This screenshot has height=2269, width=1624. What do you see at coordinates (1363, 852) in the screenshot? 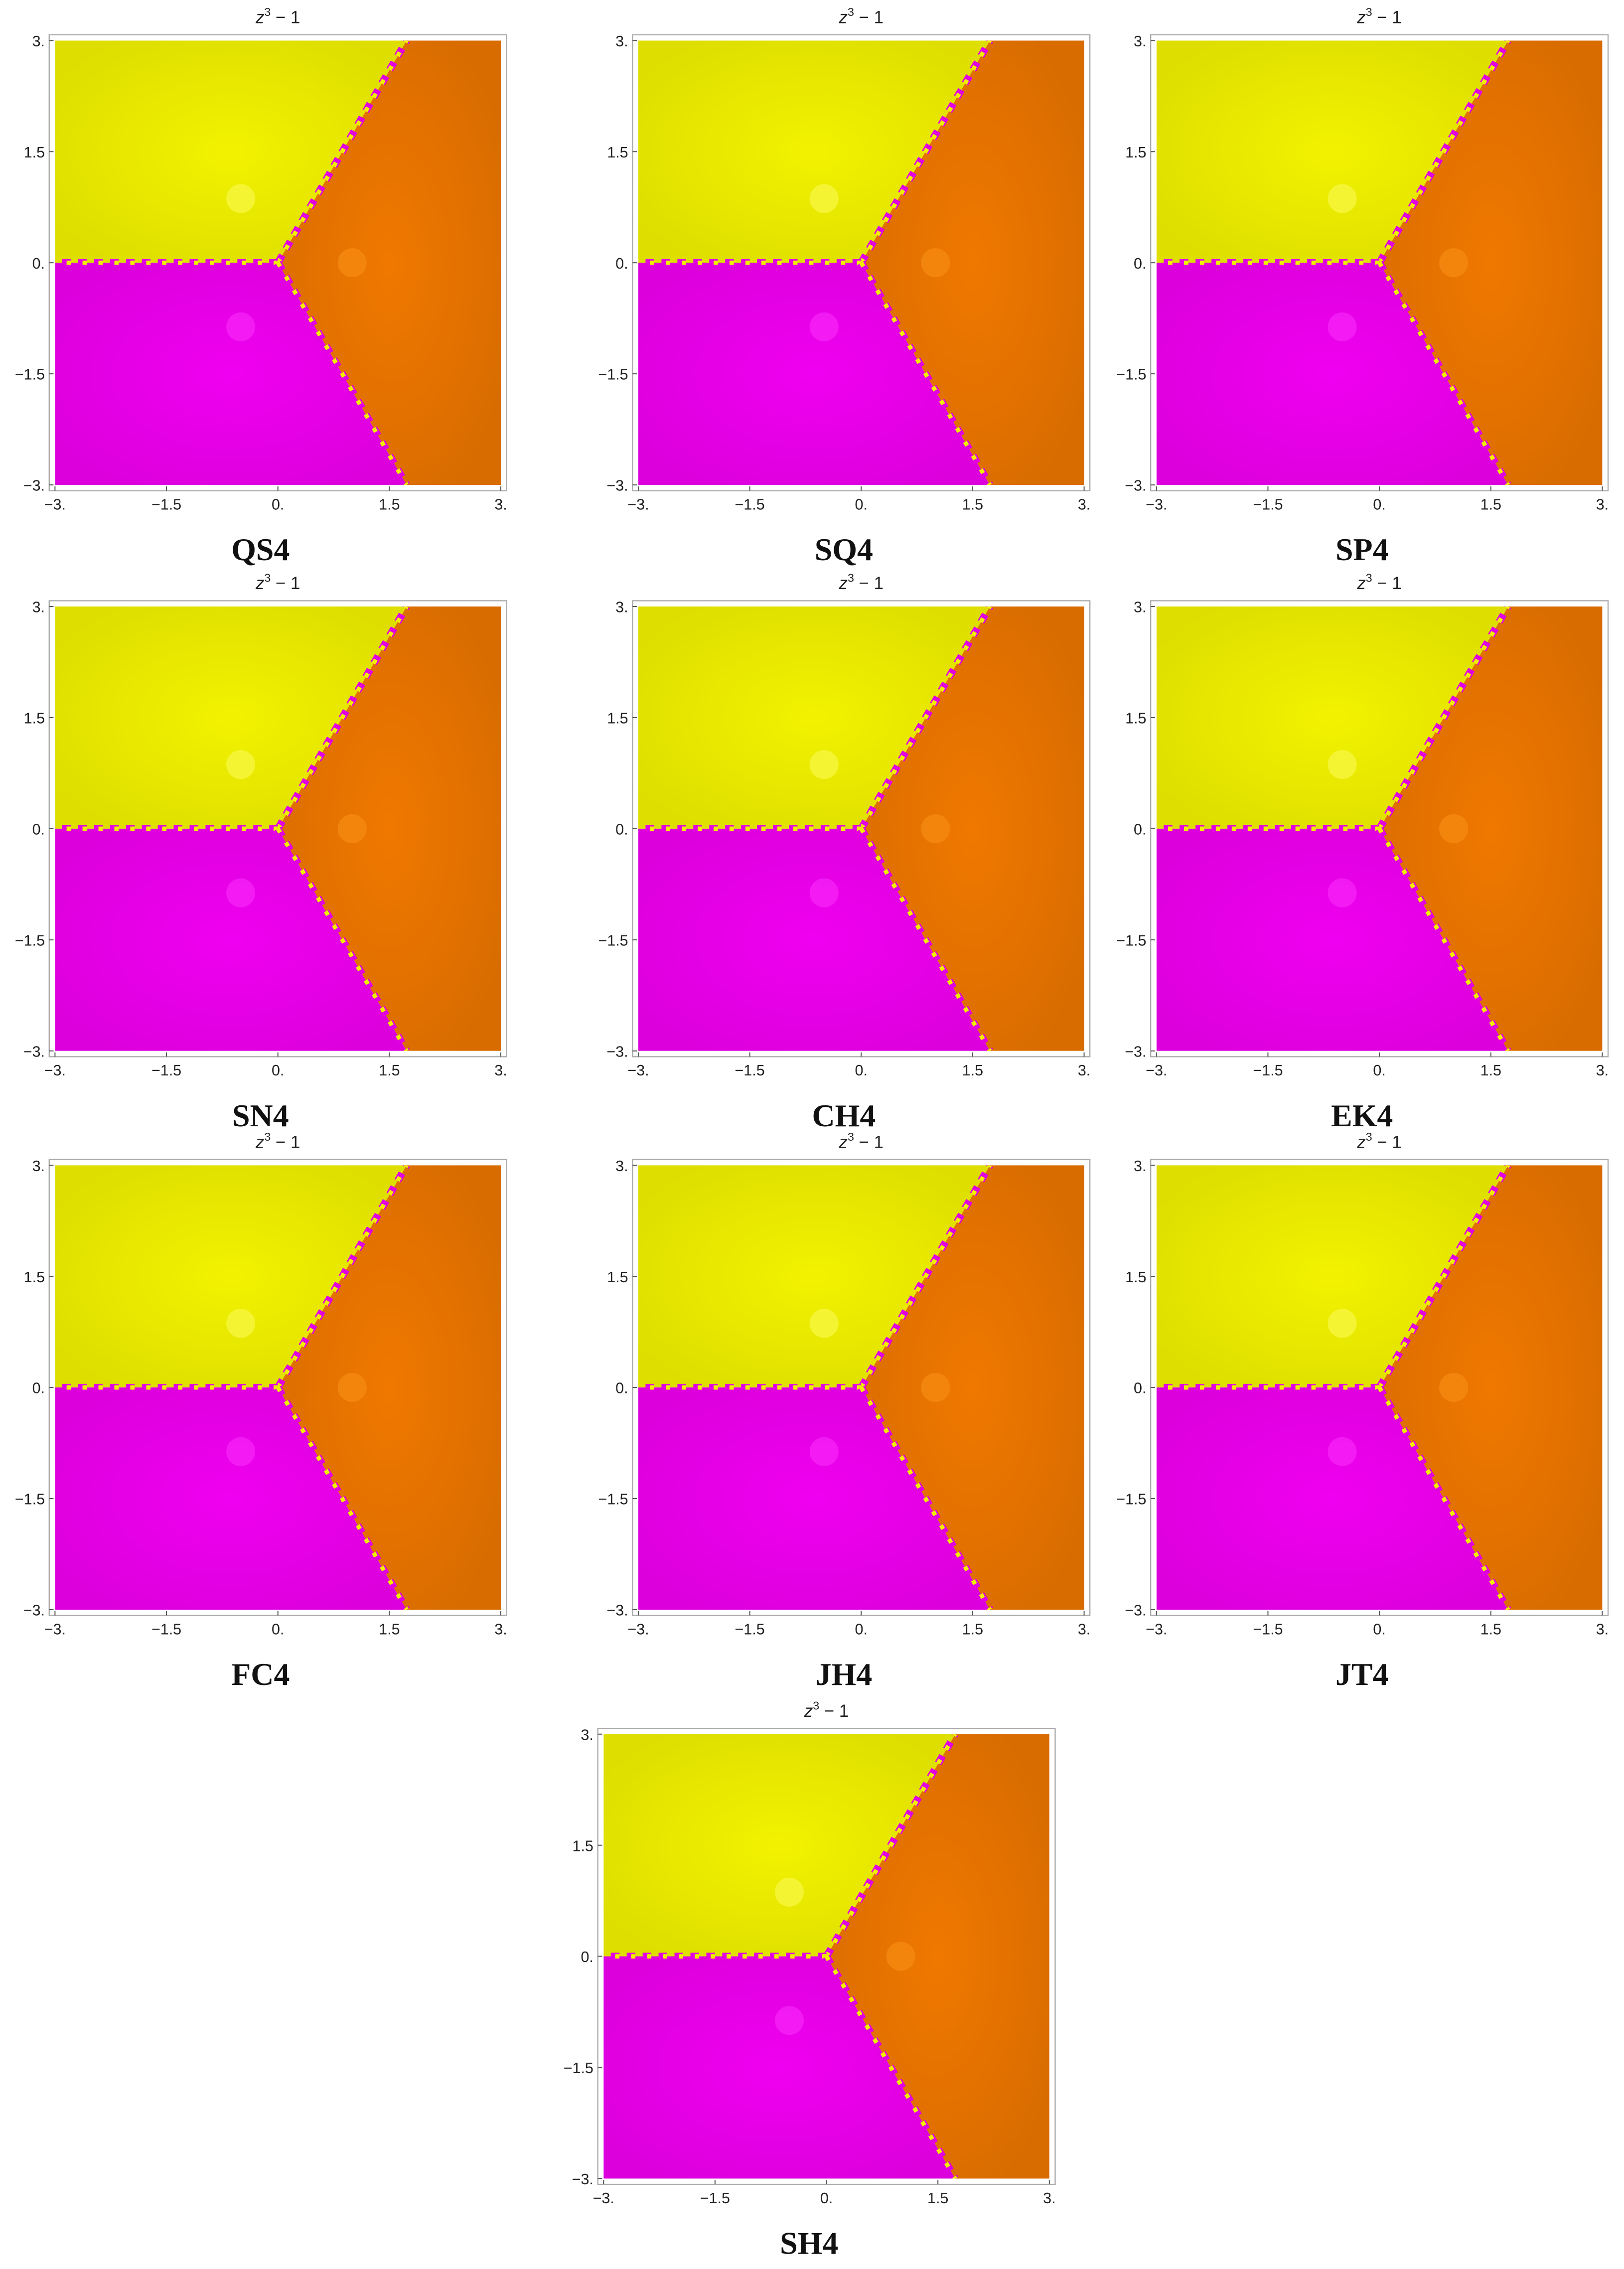
I see `panel: −3. −1.5 0. 1.5 3. 3. 1.5 0. −1.5 −3. z3 − 1 EK4` at bounding box center [1363, 852].